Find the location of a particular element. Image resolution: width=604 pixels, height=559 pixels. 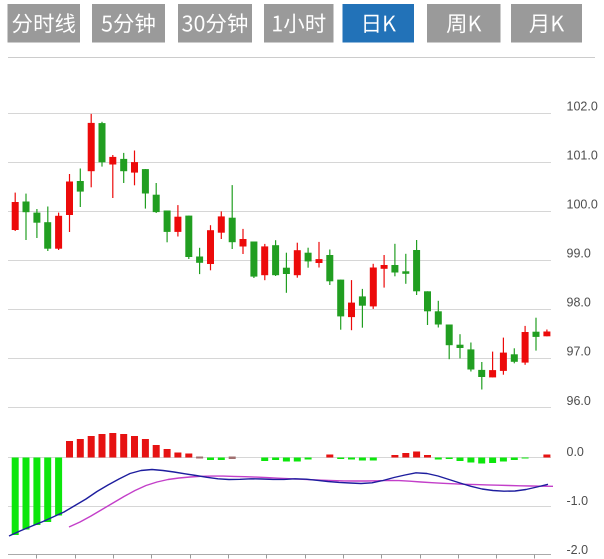

svg-text: 101.0 is located at coordinates (582, 156).